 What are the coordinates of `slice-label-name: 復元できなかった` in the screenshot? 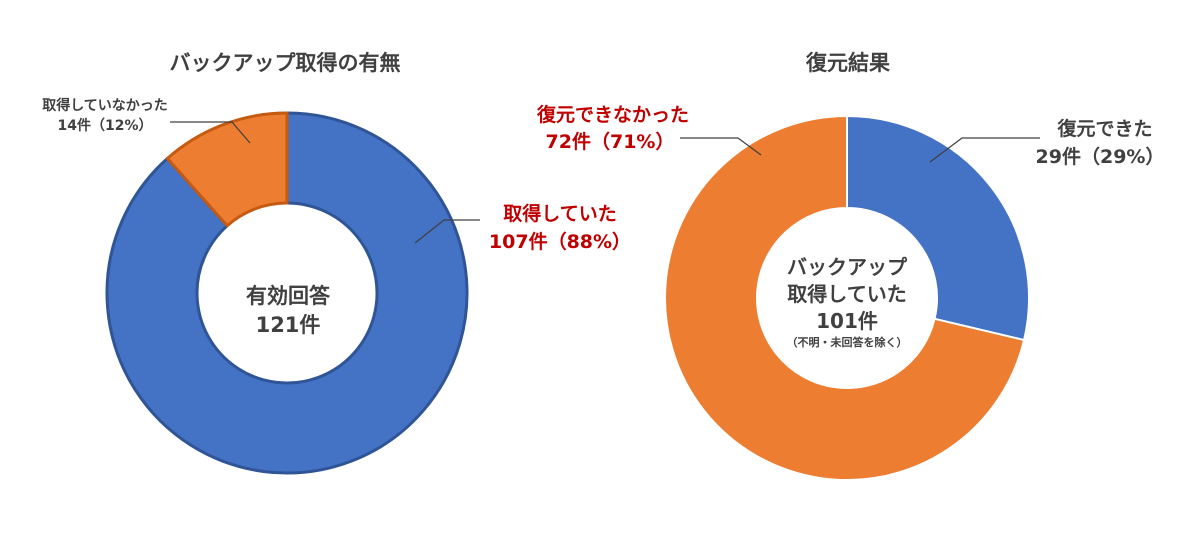 It's located at (612, 114).